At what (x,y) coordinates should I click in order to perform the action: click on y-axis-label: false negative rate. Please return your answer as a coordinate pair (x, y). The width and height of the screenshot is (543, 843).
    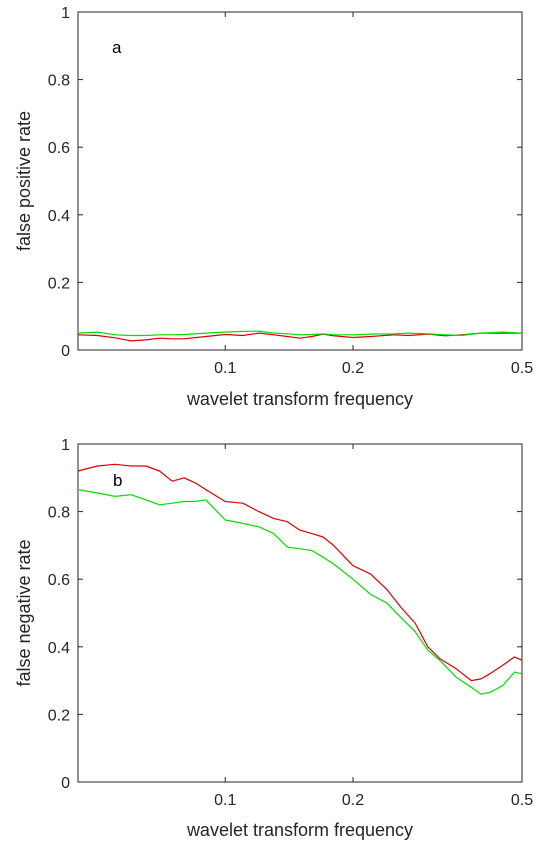
    Looking at the image, I should click on (24, 612).